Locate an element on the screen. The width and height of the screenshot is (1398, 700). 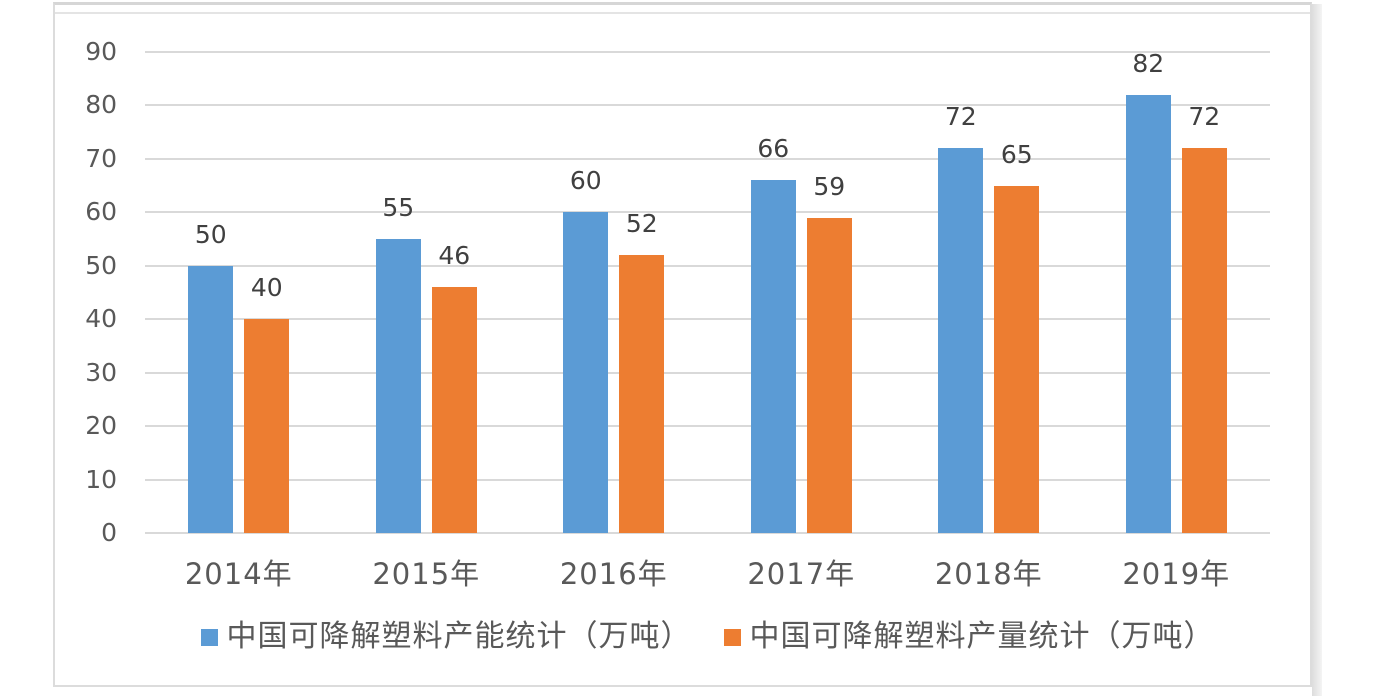
legend: 中国可降解塑料产能统计（万吨） 中国可降解塑料产量统计（万吨） is located at coordinates (707, 637).